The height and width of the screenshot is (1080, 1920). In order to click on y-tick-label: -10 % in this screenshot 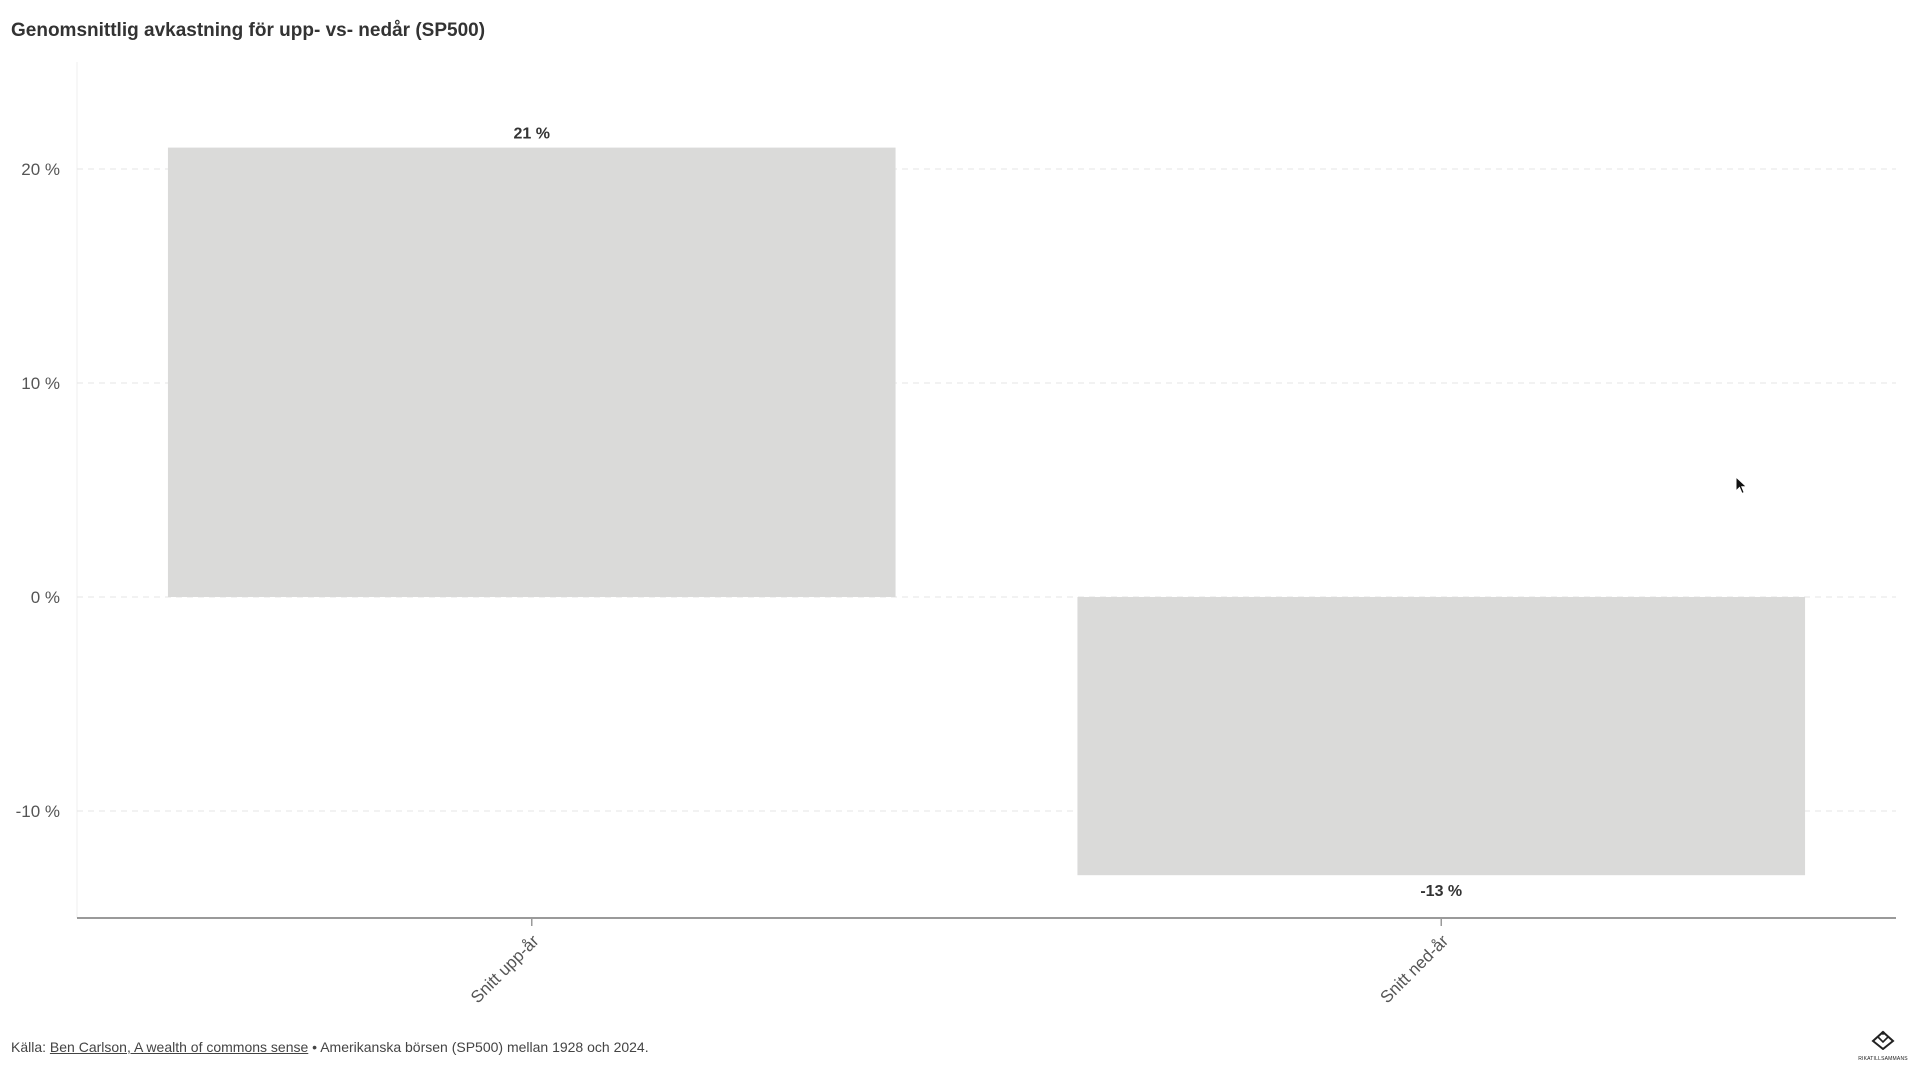, I will do `click(38, 811)`.